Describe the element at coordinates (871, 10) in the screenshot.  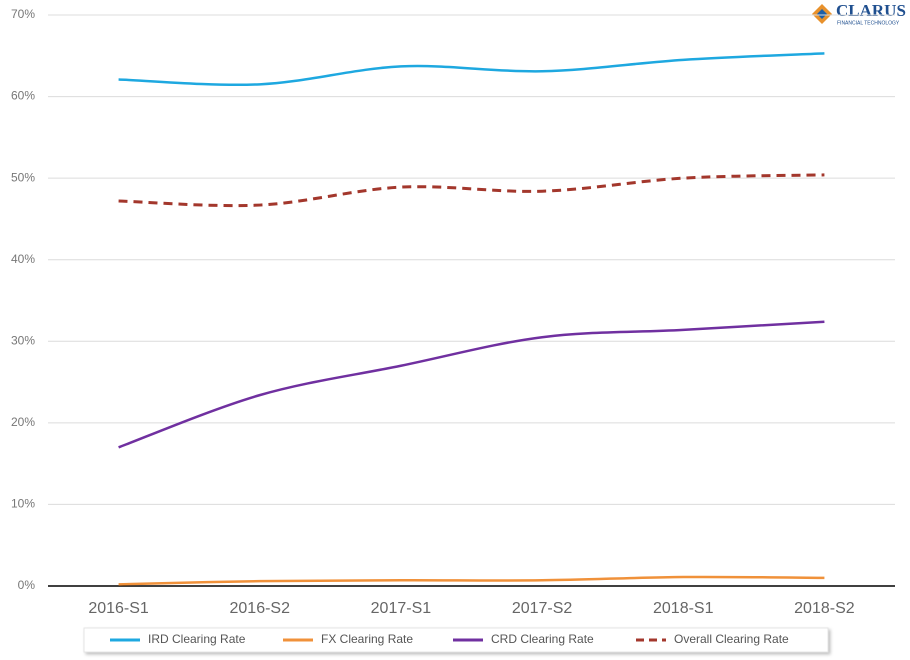
I see `logo-name: CLARUS` at that location.